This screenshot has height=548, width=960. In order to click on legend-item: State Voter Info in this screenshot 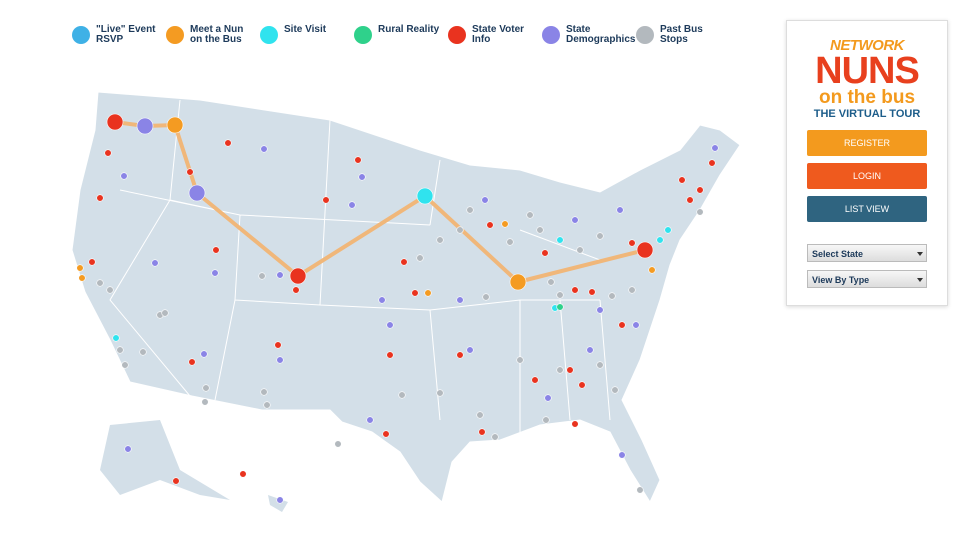, I will do `click(495, 35)`.